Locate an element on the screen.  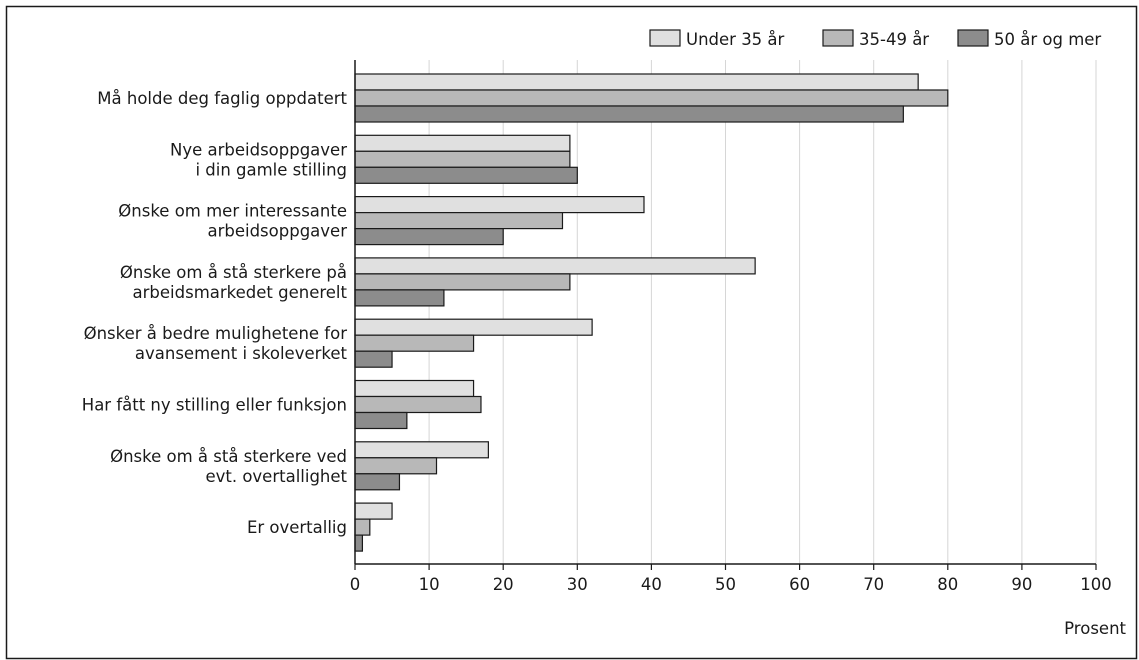
x-tick-label: 100 is located at coordinates (1096, 584).